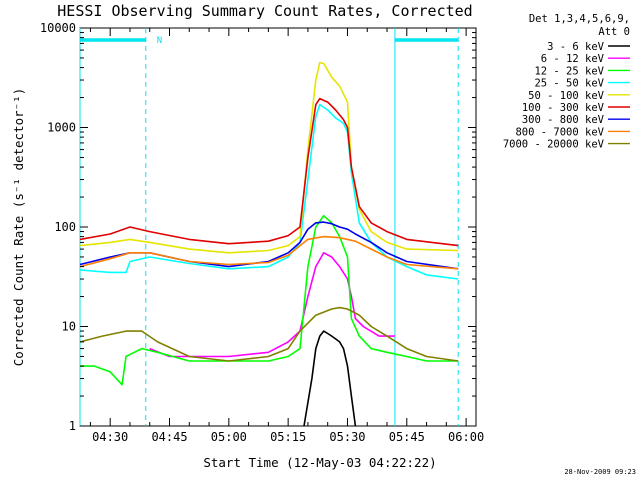 The width and height of the screenshot is (640, 480). I want to click on legend-header-line-2: Att 0, so click(614, 32).